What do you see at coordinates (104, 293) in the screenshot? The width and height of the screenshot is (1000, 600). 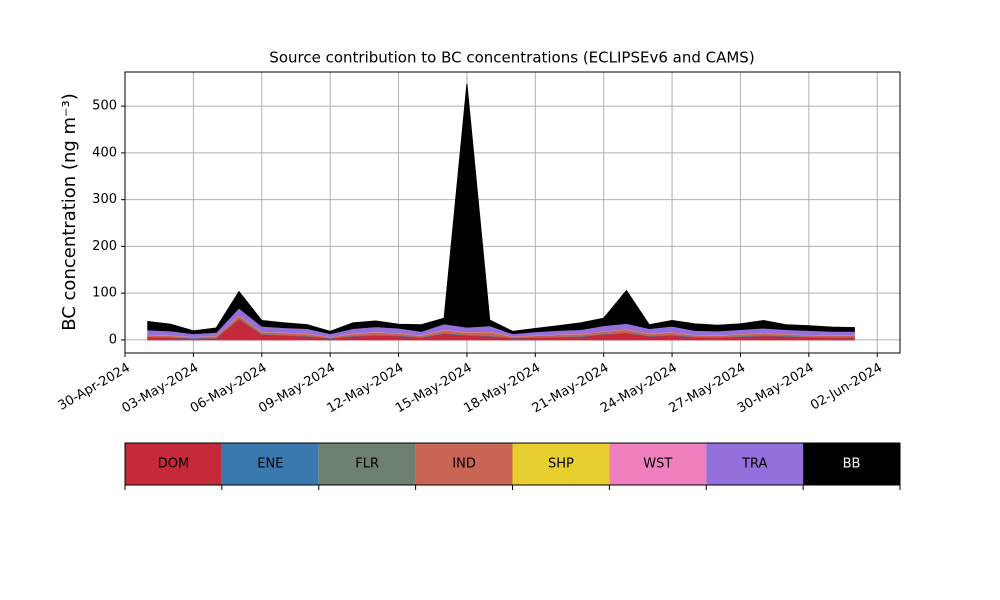 I see `y-tick-label: 100` at bounding box center [104, 293].